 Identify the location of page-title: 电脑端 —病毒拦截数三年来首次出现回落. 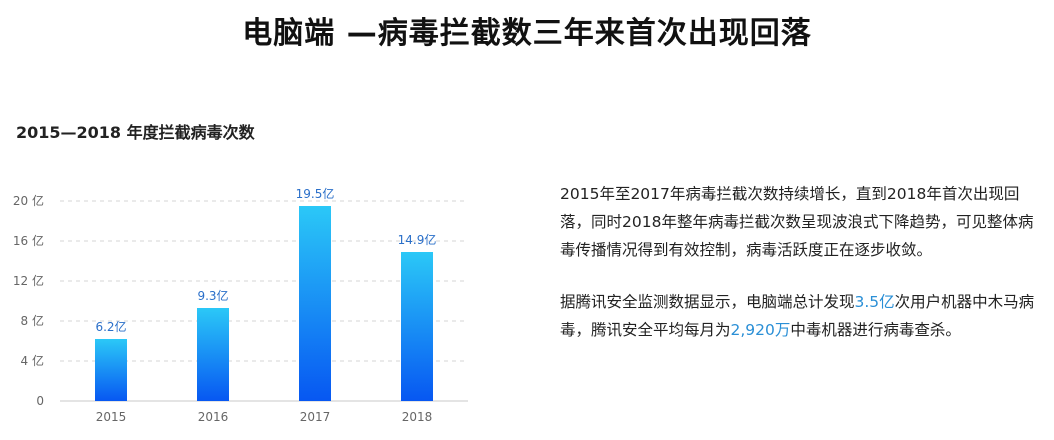
(527, 33).